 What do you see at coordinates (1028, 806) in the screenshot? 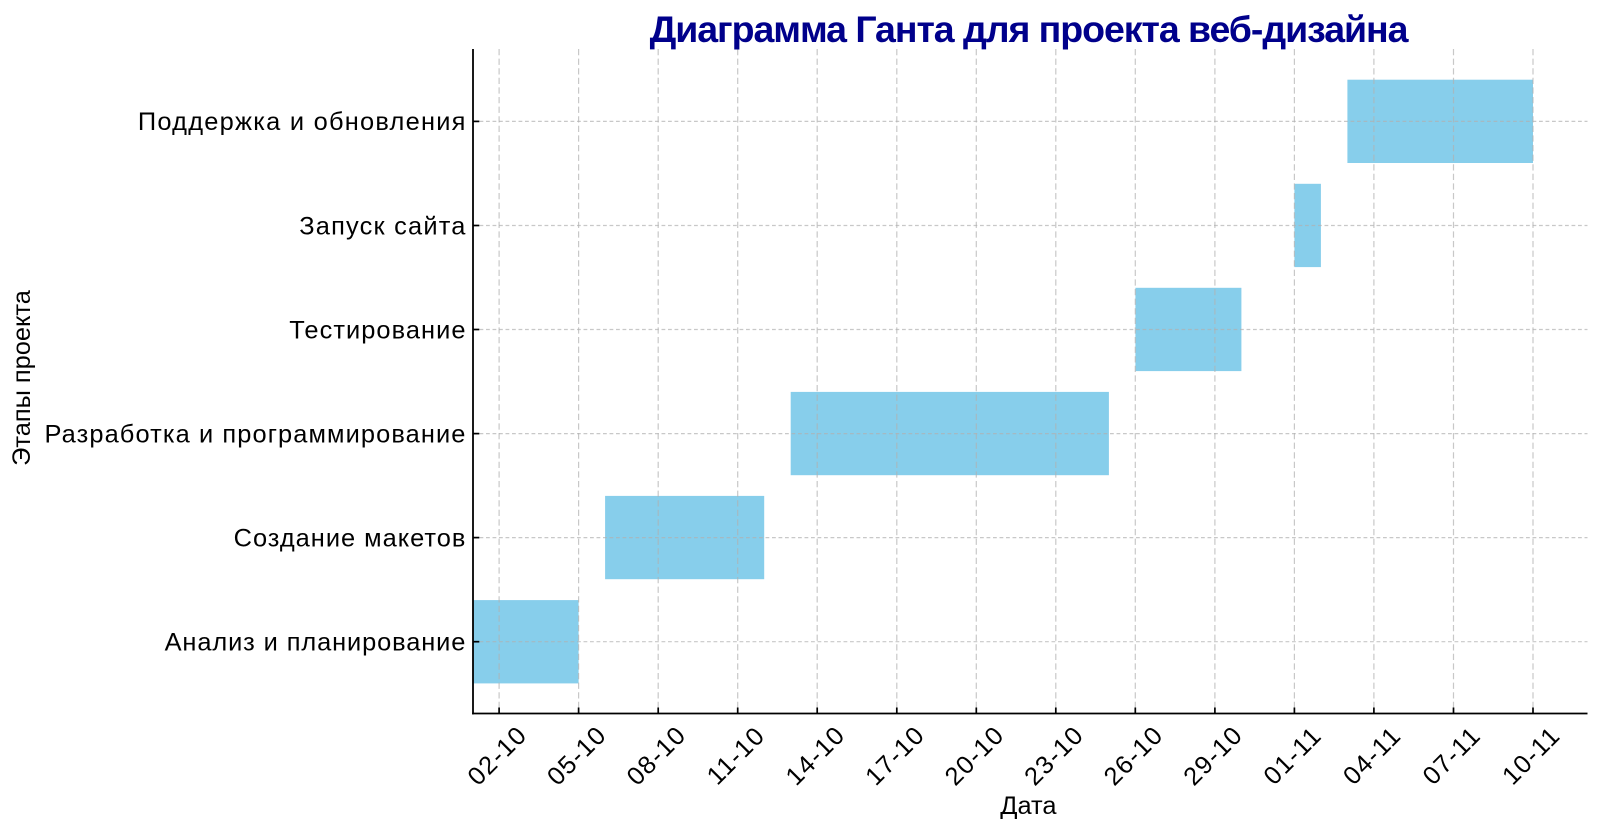
I see `svg-text: Дата` at bounding box center [1028, 806].